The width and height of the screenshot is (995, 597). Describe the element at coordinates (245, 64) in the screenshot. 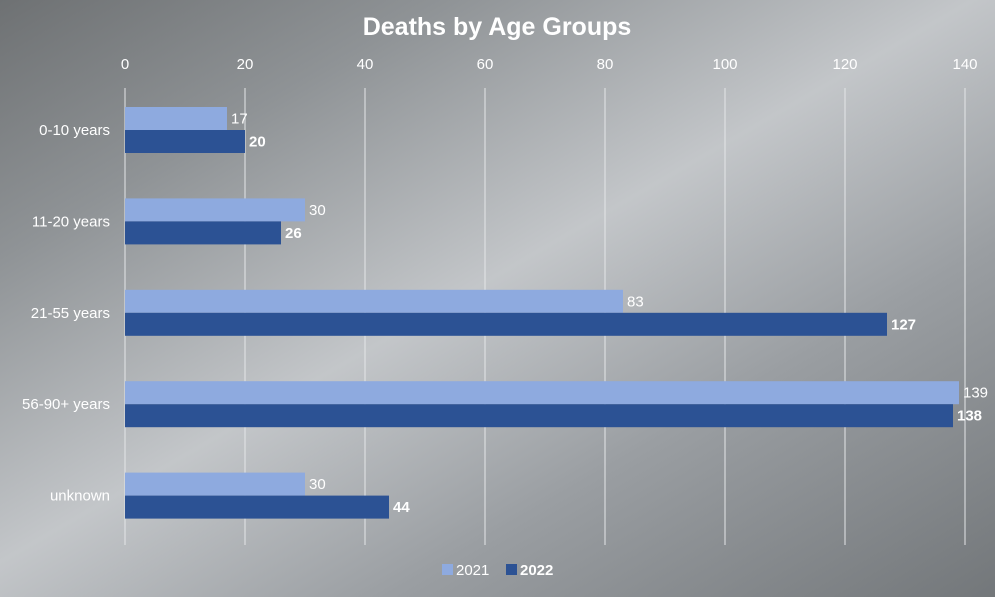

I see `x-tick-label: 20` at that location.